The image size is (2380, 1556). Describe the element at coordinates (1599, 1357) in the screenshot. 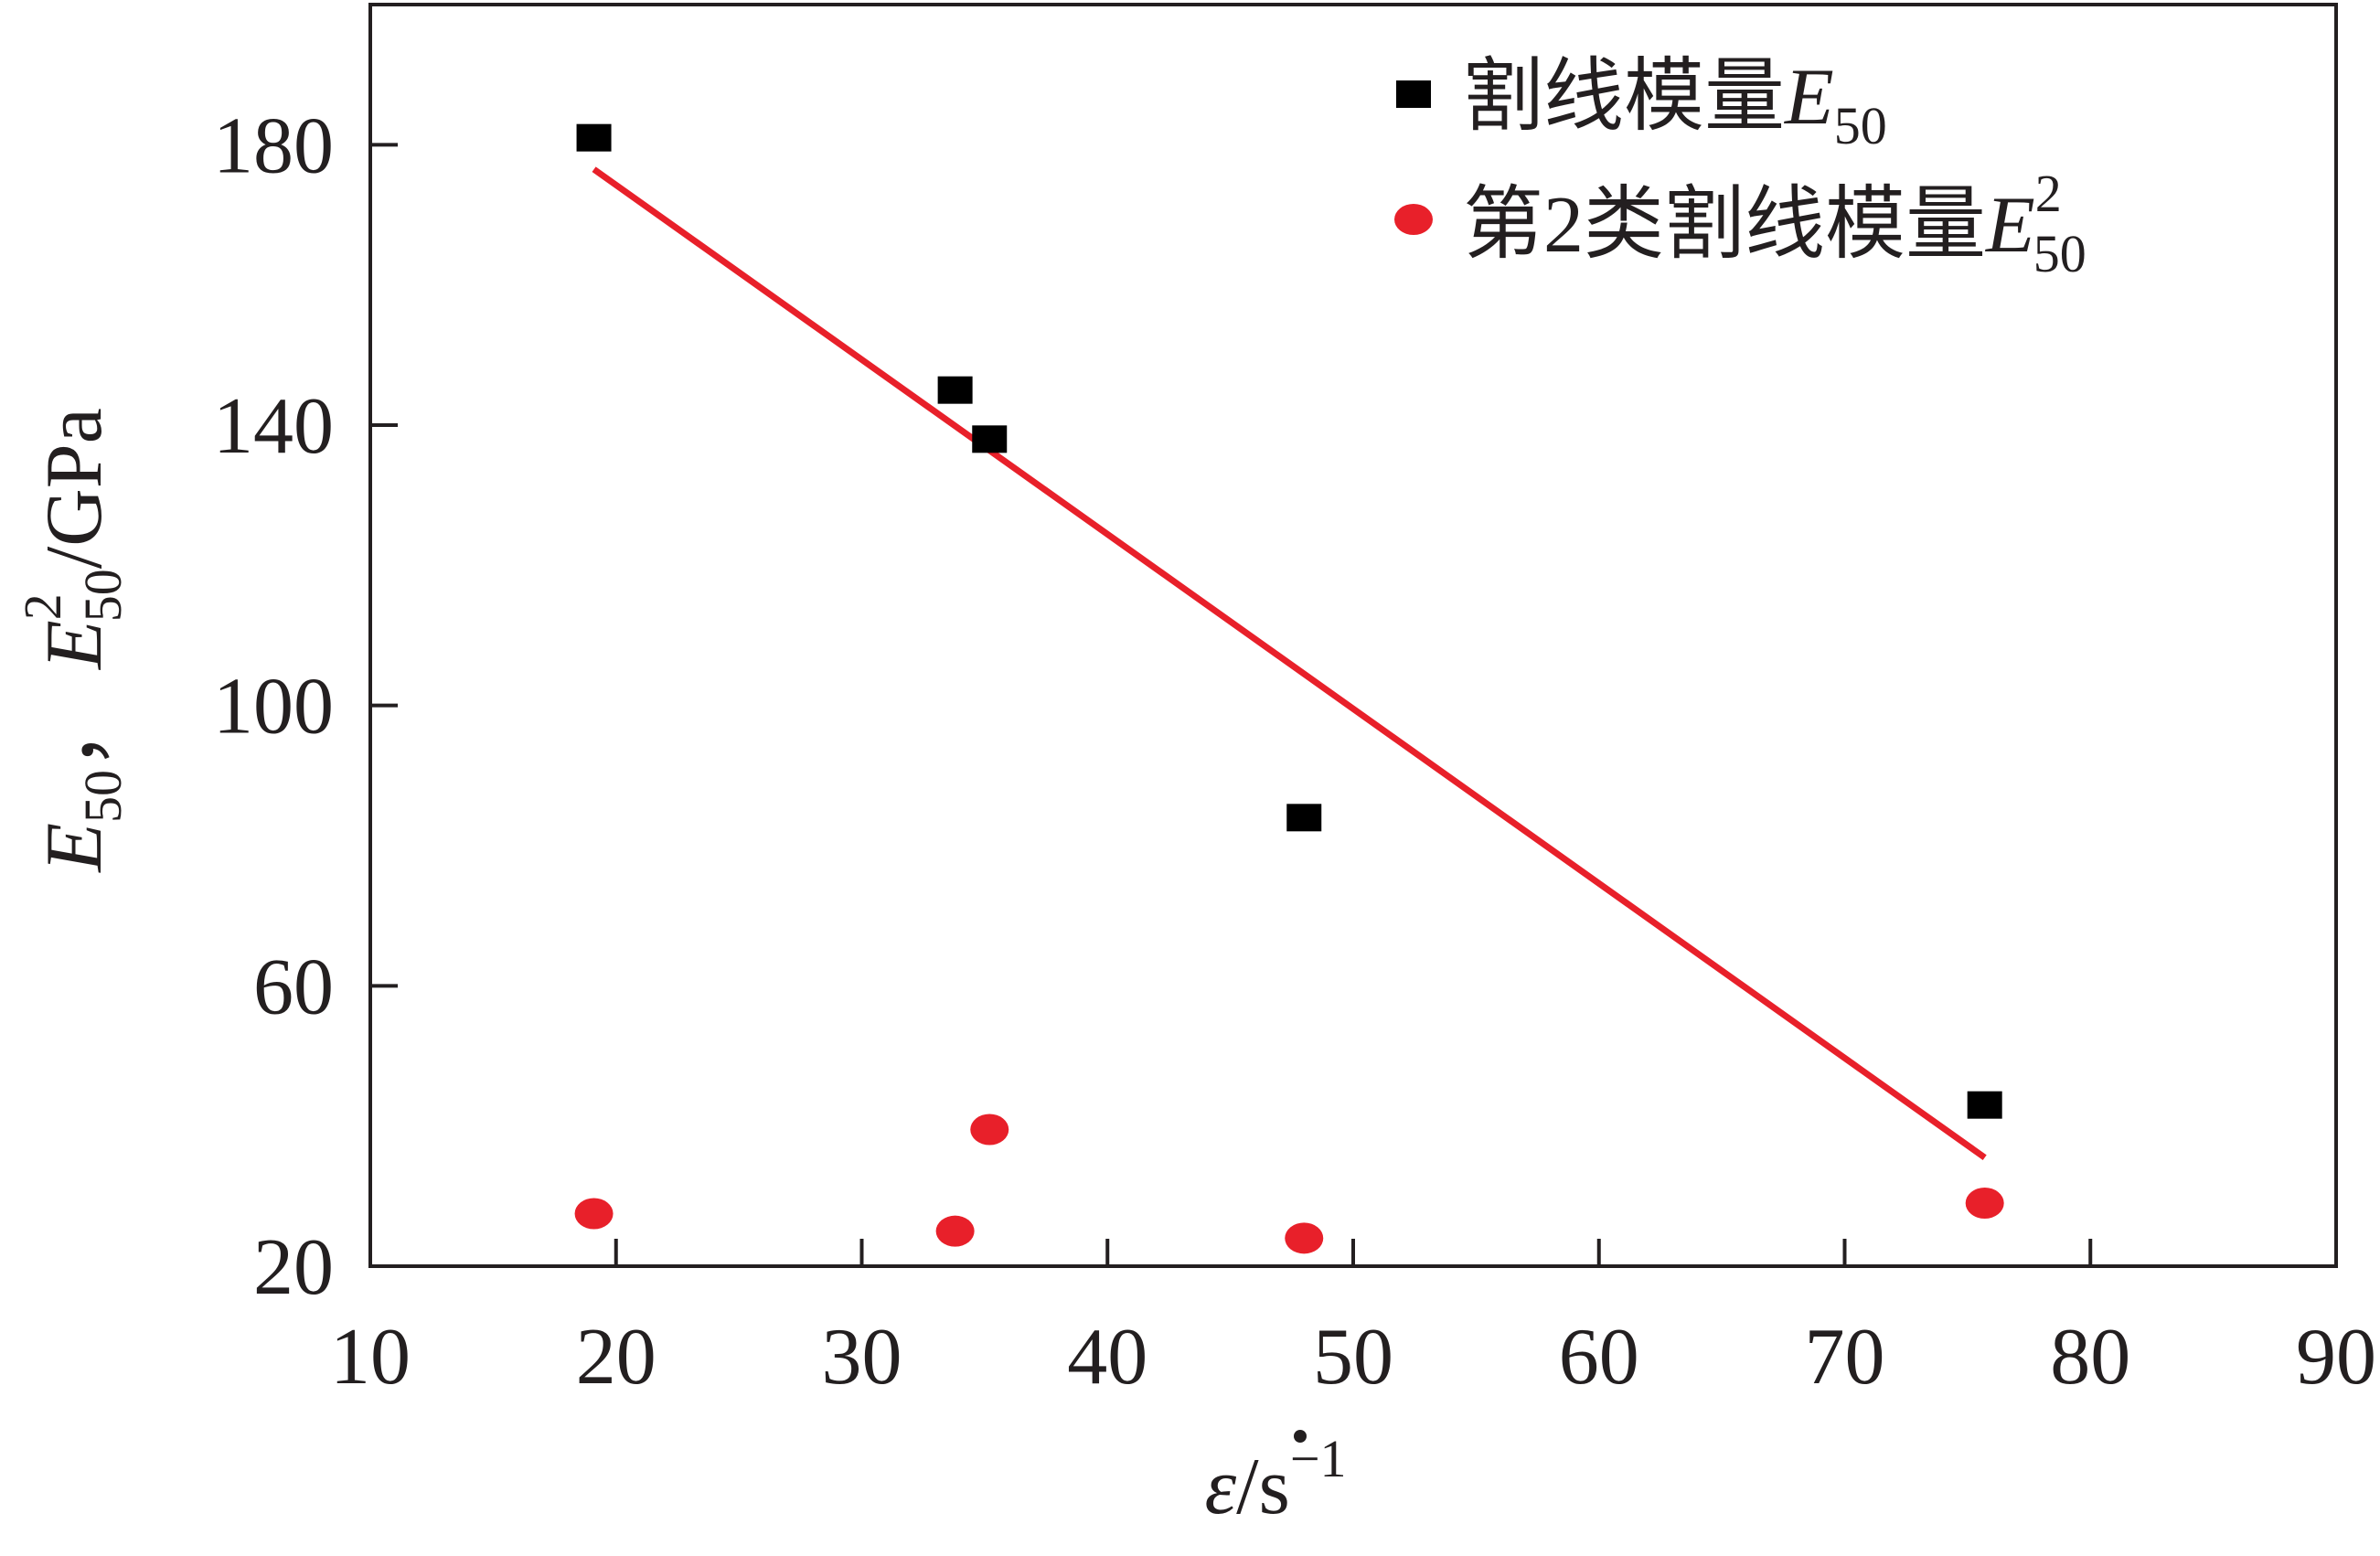

I see `x-tick-label: 60` at that location.